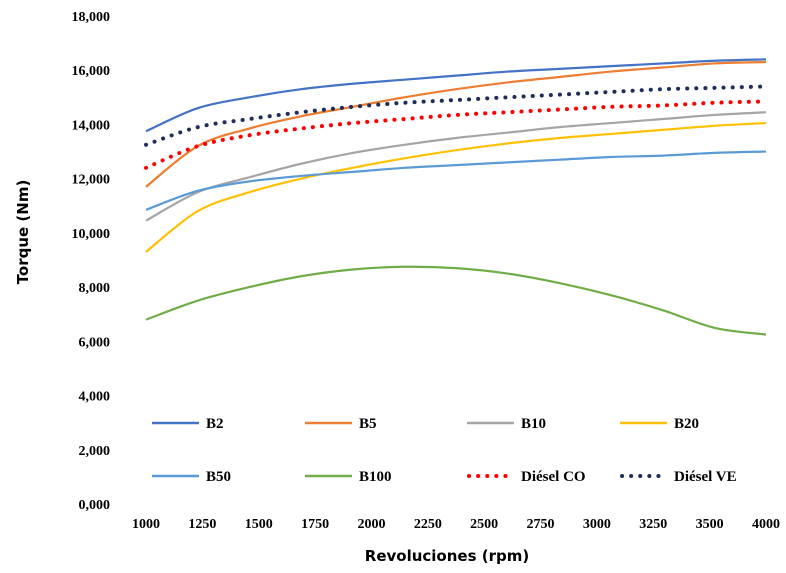 This screenshot has width=786, height=573. What do you see at coordinates (456, 300) in the screenshot?
I see `series-line-b100` at bounding box center [456, 300].